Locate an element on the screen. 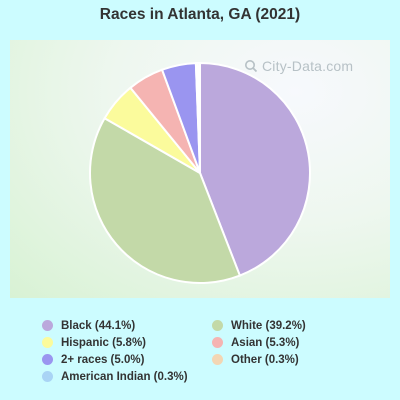  watermark: City-Data.com is located at coordinates (298, 66).